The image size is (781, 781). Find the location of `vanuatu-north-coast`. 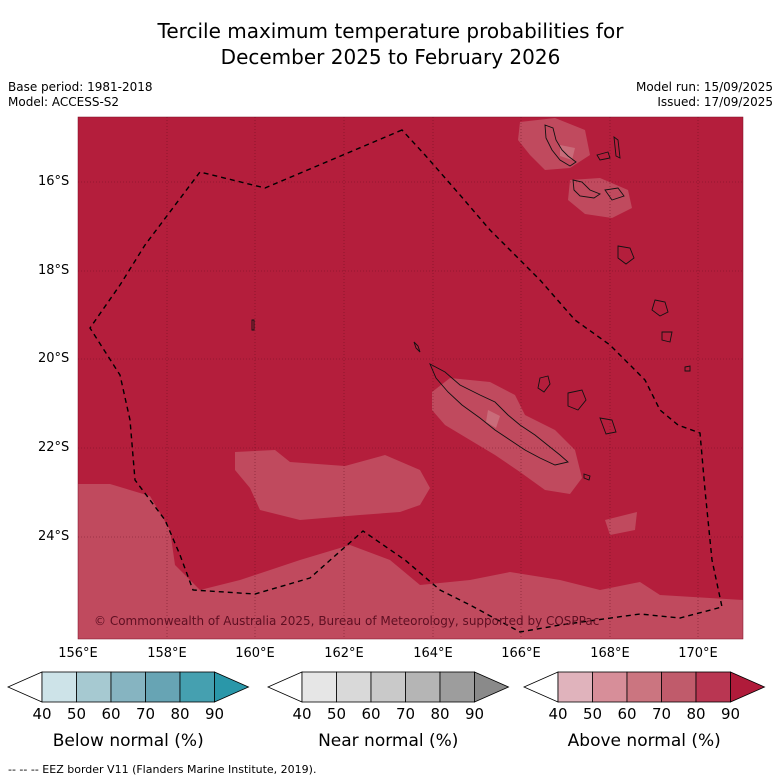

vanuatu-north-coast is located at coordinates (560, 145).